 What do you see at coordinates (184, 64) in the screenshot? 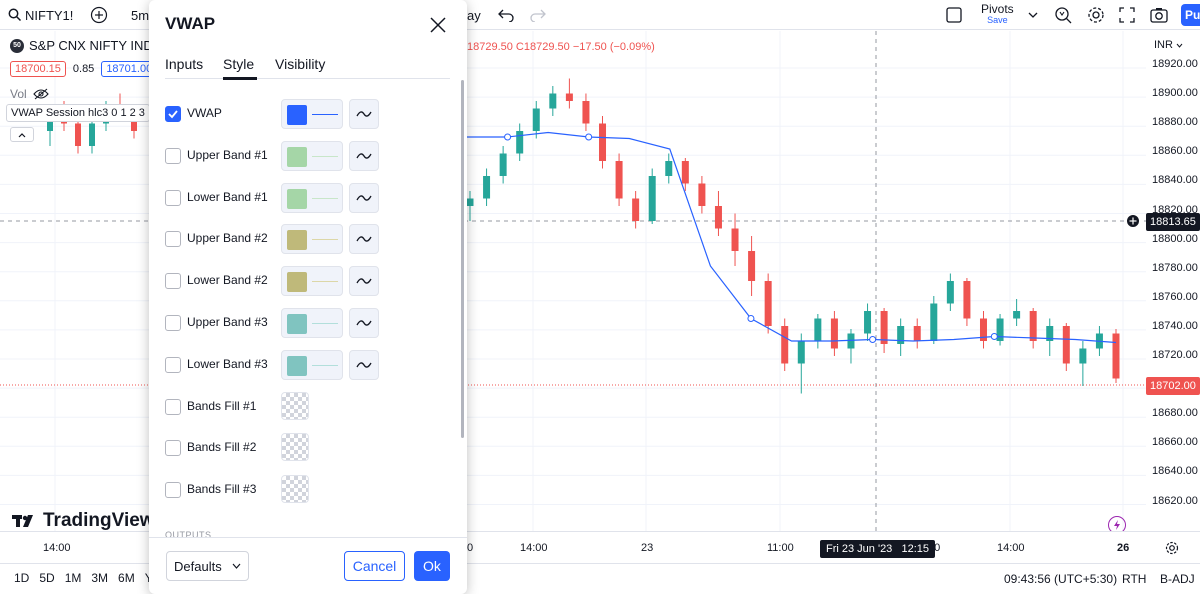
I see `tab-inputs: Inputs` at bounding box center [184, 64].